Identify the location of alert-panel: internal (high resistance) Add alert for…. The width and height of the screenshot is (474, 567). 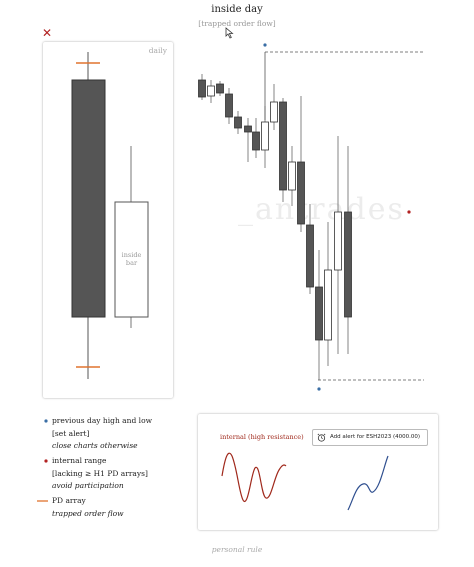
(318, 472).